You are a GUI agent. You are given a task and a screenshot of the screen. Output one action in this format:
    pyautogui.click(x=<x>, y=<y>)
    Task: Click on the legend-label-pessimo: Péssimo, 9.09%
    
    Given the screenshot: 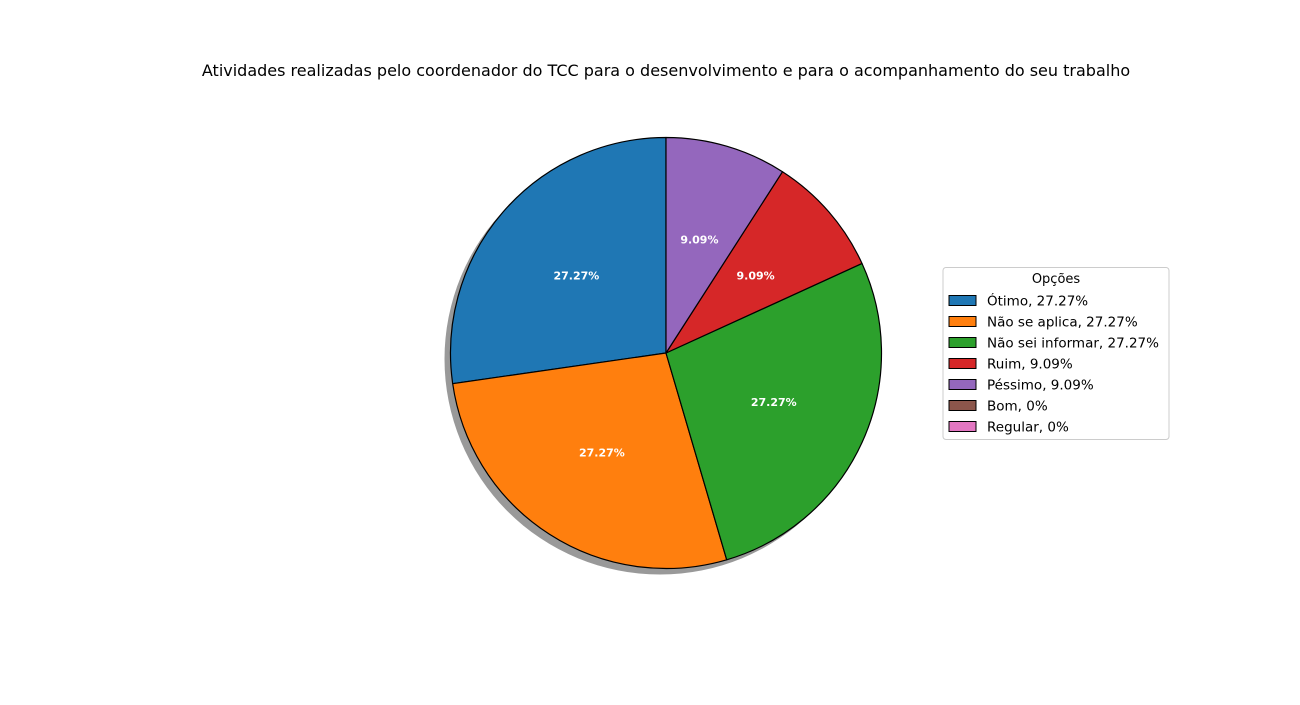 What is the action you would take?
    pyautogui.click(x=1040, y=386)
    